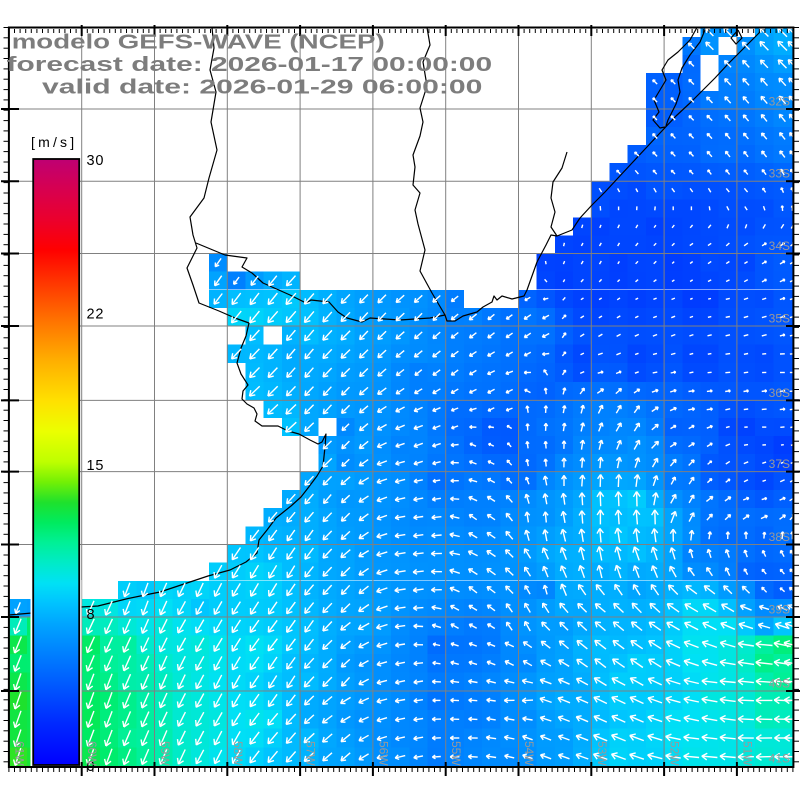  I want to click on svg-text: 52W, so click(675, 753).